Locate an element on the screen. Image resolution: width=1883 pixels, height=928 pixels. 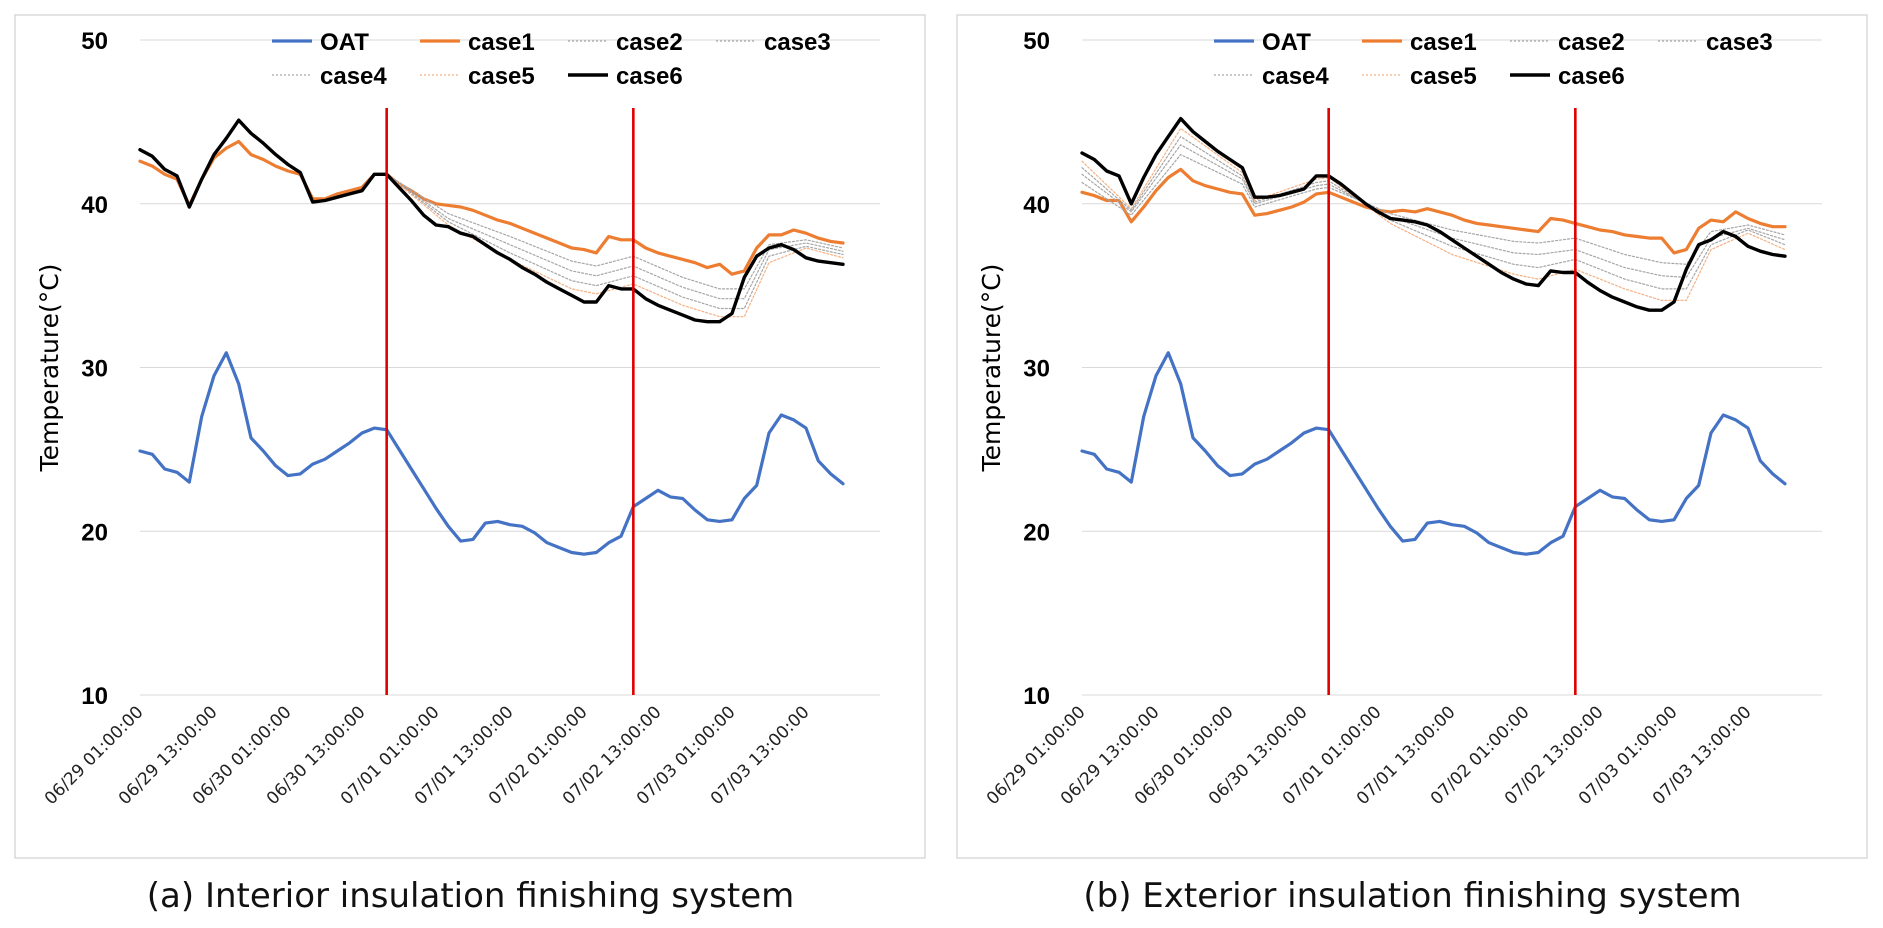
series-line-case2 is located at coordinates (615, 231).